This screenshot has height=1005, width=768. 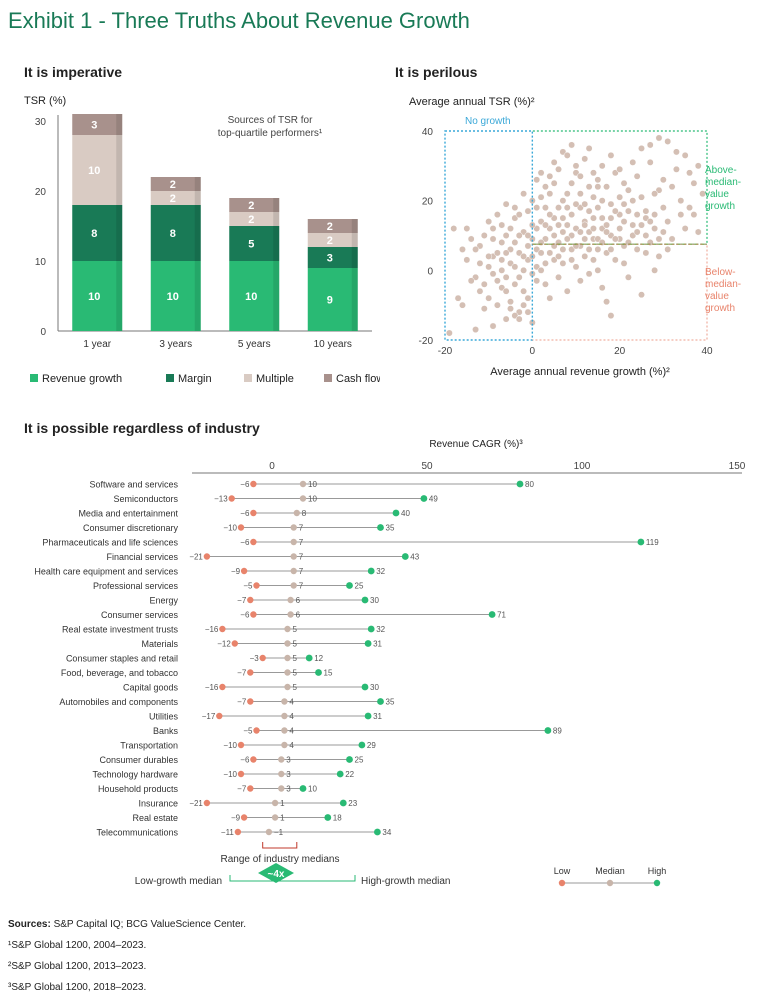 What do you see at coordinates (445, 351) in the screenshot?
I see `x-tick-label: -20` at bounding box center [445, 351].